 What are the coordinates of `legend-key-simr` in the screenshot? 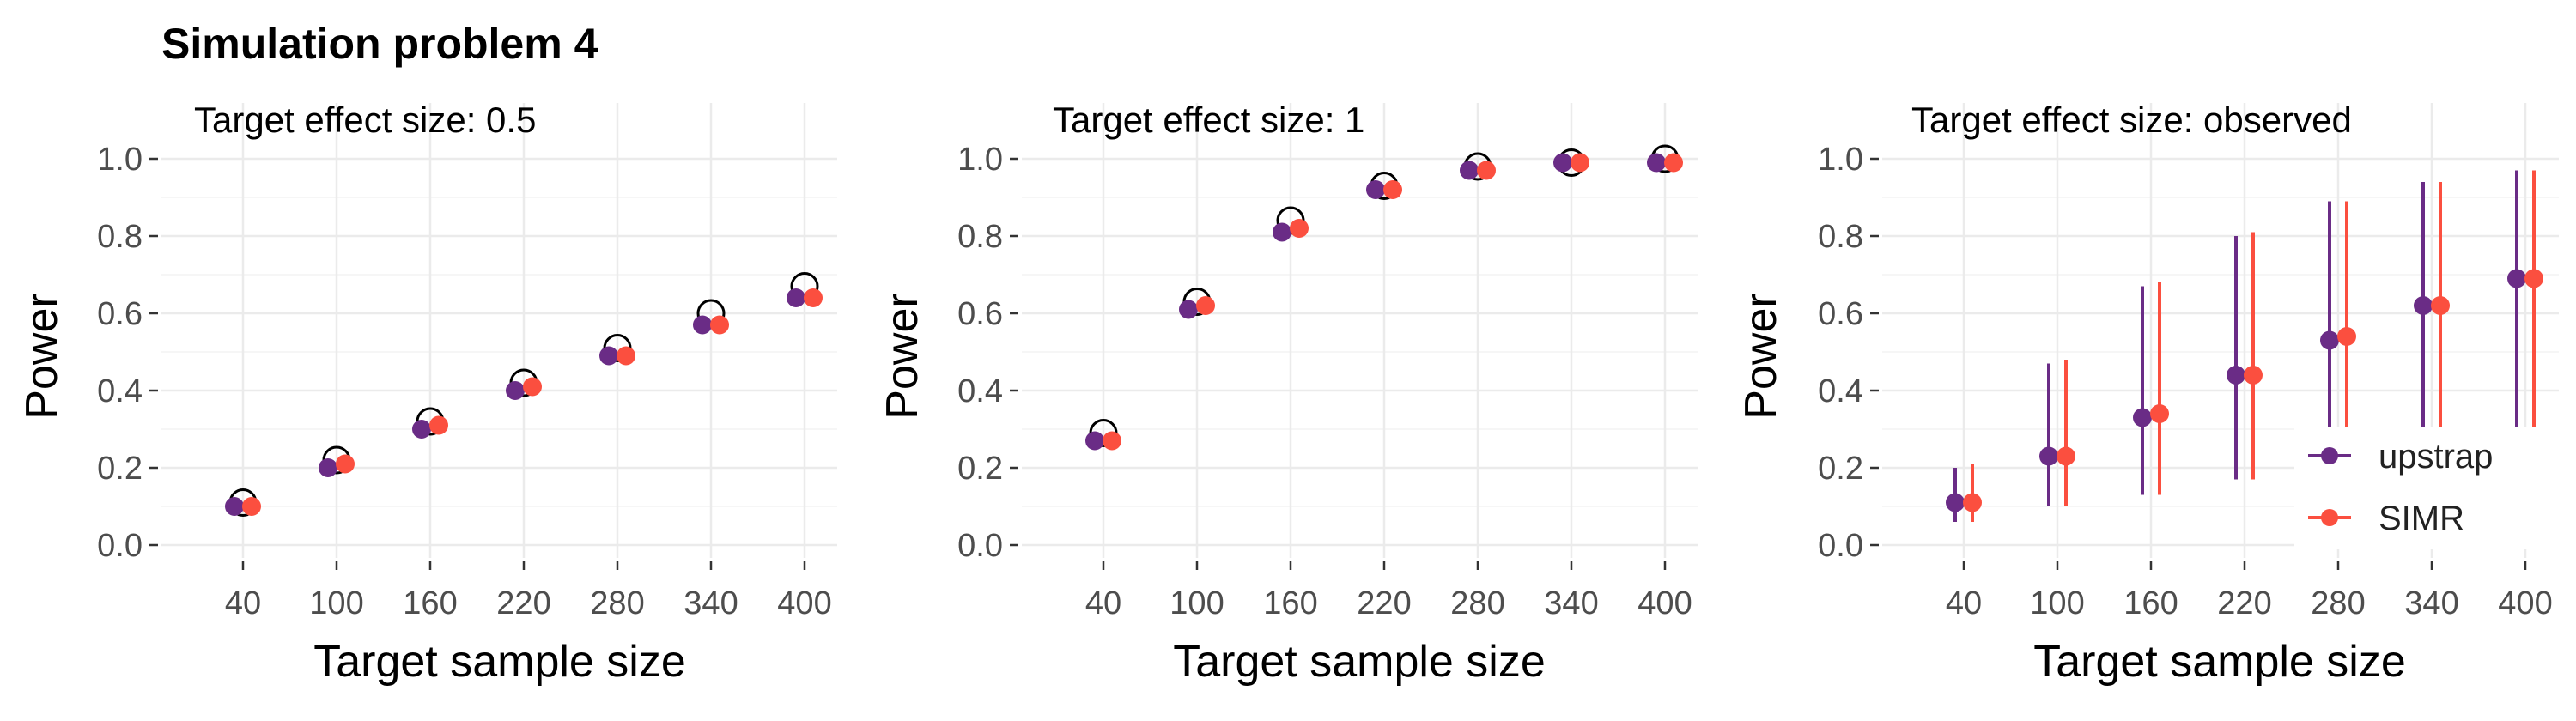 It's located at (2329, 517).